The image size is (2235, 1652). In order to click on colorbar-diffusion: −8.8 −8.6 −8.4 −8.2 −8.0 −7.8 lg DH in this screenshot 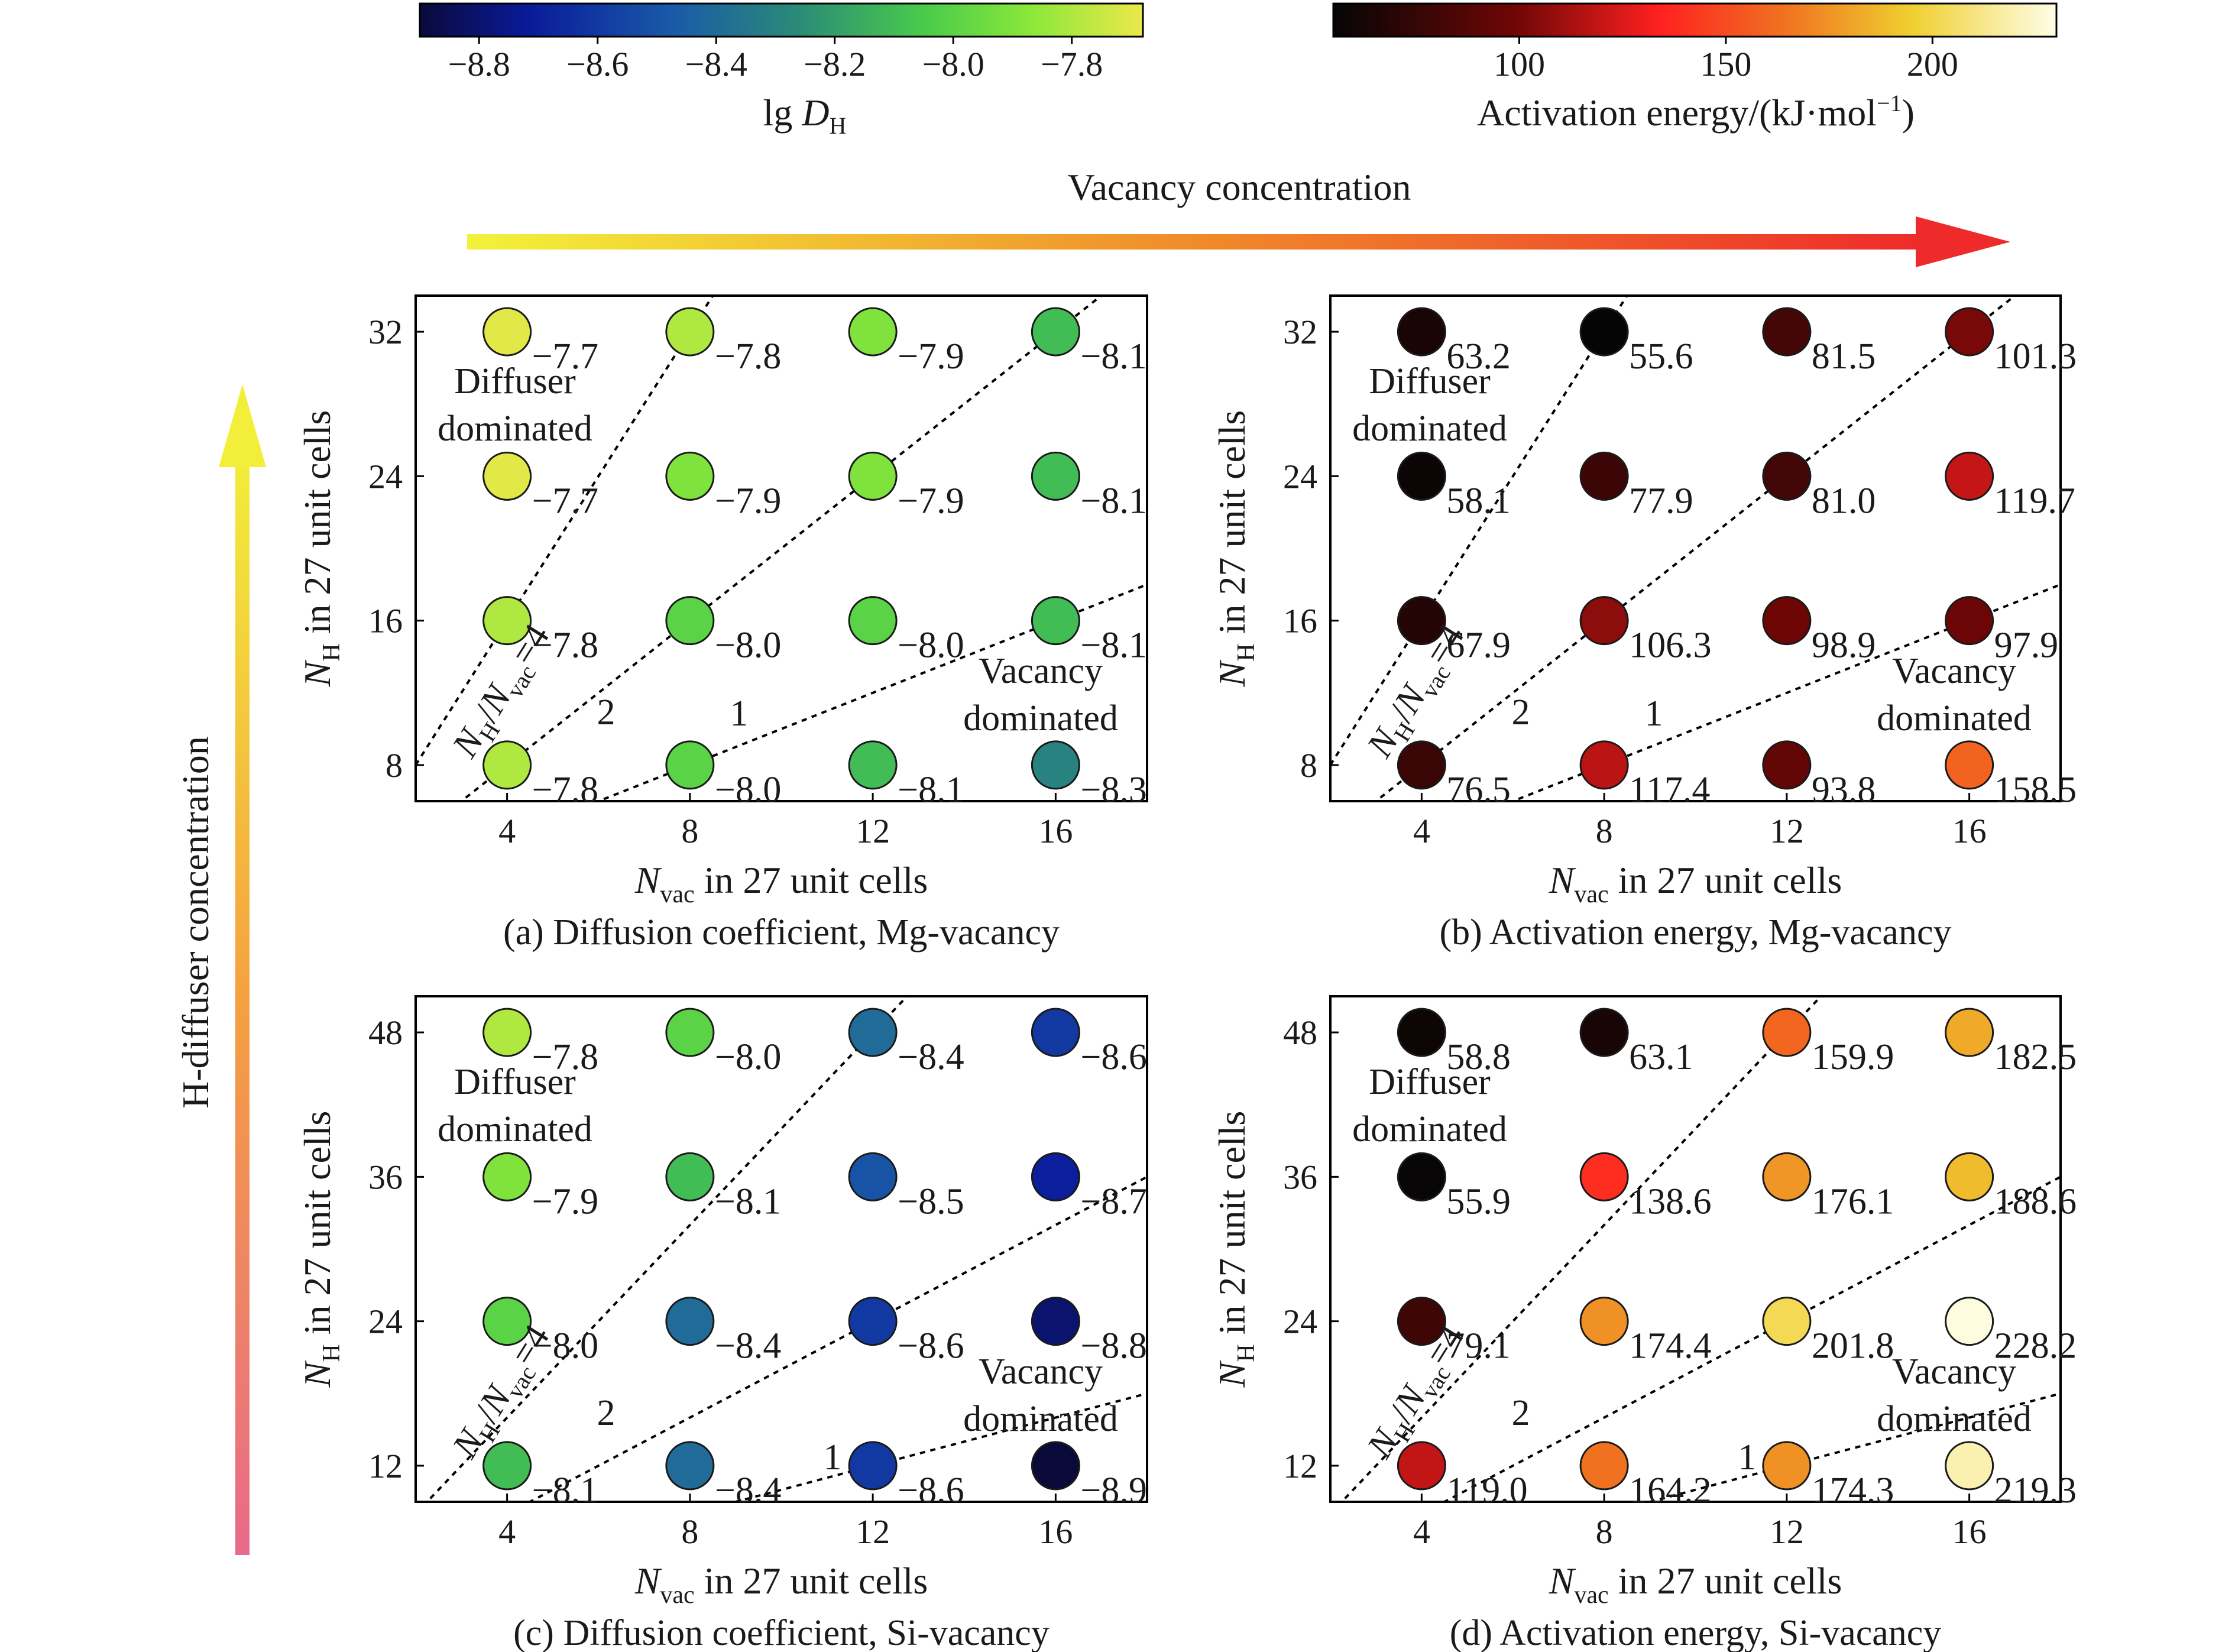, I will do `click(781, 70)`.